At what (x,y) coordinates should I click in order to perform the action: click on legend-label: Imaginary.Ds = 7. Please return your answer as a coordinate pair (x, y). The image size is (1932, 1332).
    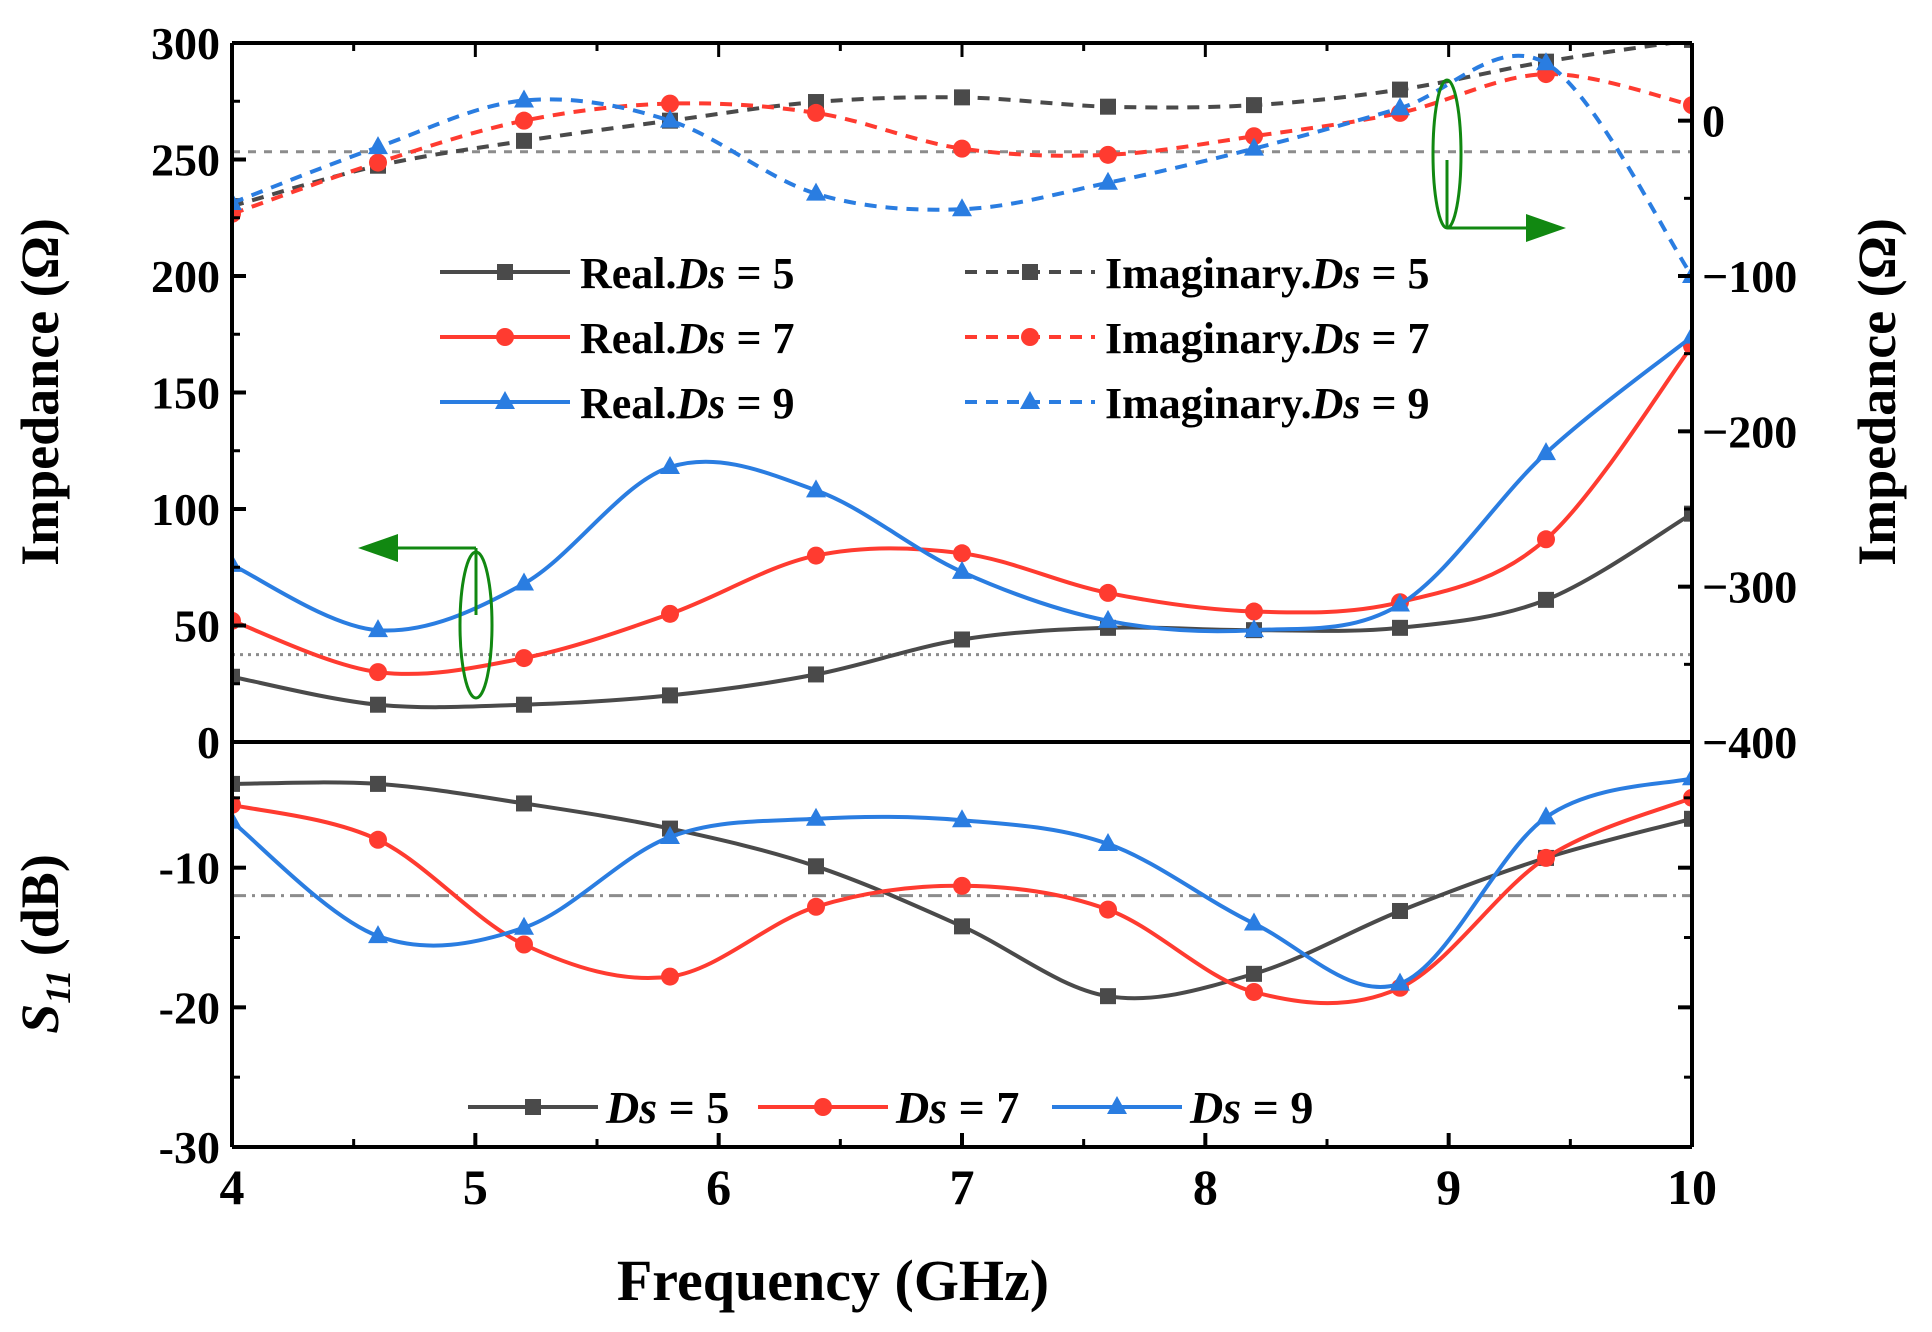
    Looking at the image, I should click on (1267, 338).